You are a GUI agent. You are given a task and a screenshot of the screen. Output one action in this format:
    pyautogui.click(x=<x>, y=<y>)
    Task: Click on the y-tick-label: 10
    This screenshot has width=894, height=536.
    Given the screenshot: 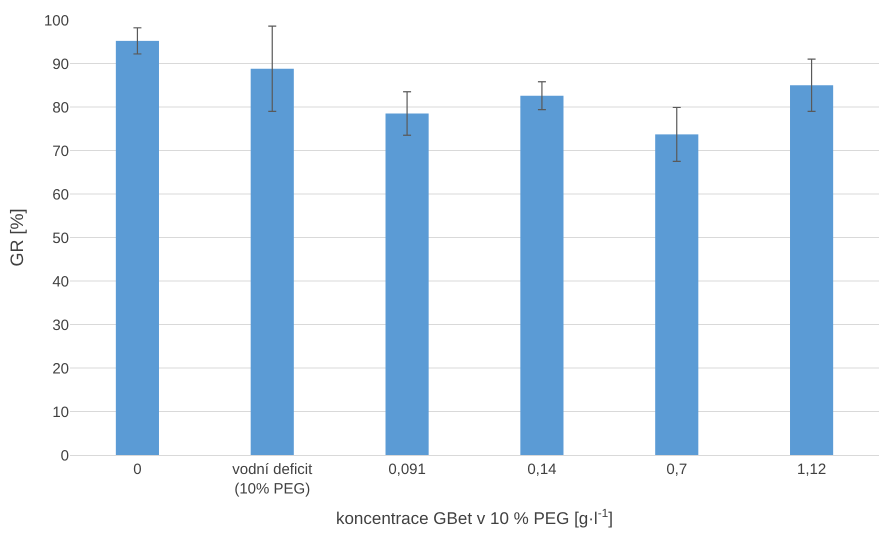 What is the action you would take?
    pyautogui.click(x=60, y=412)
    